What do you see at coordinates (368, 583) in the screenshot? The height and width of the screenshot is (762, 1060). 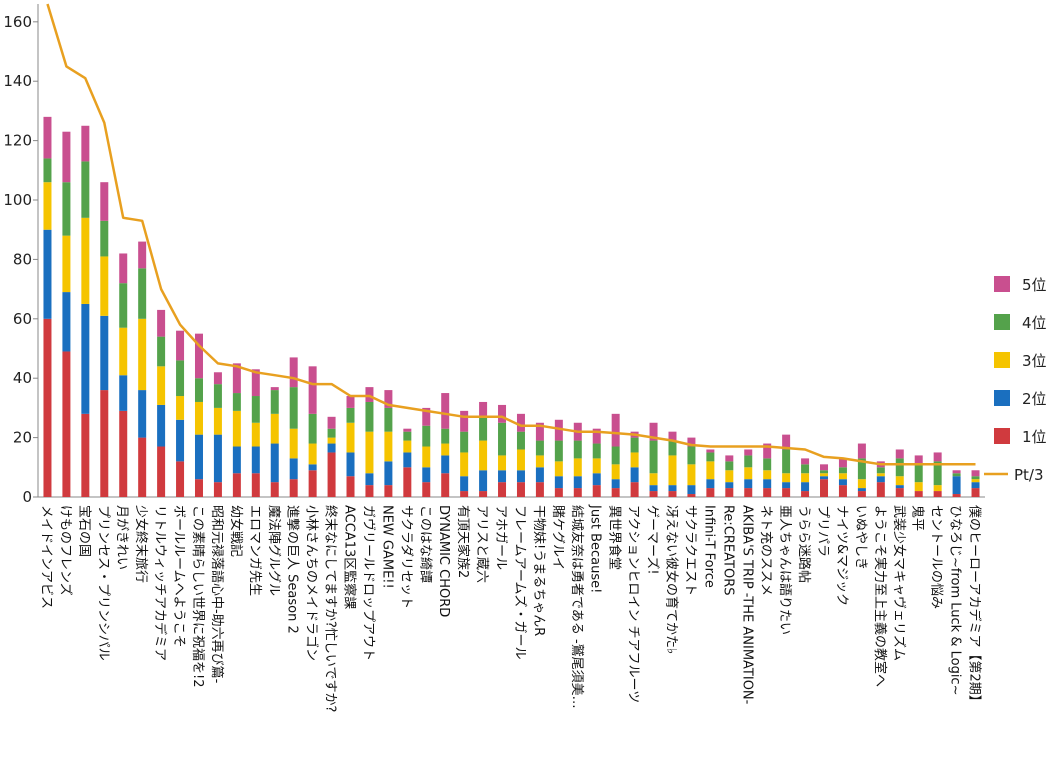 I see `category-label: ガヴリールドロップアウト` at bounding box center [368, 583].